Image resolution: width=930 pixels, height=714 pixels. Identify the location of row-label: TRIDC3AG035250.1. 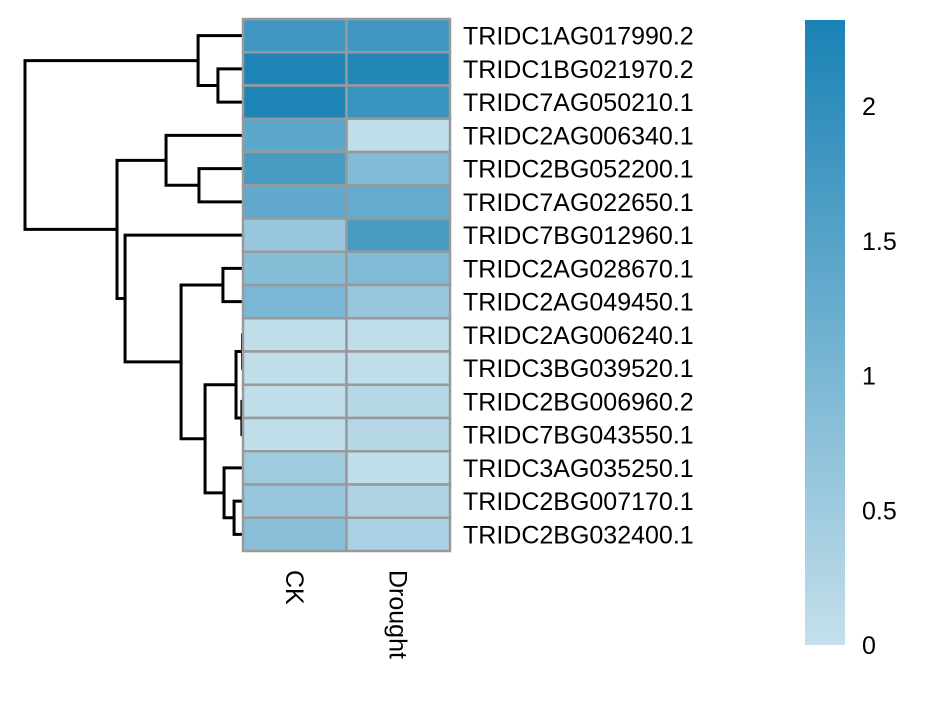
(578, 469).